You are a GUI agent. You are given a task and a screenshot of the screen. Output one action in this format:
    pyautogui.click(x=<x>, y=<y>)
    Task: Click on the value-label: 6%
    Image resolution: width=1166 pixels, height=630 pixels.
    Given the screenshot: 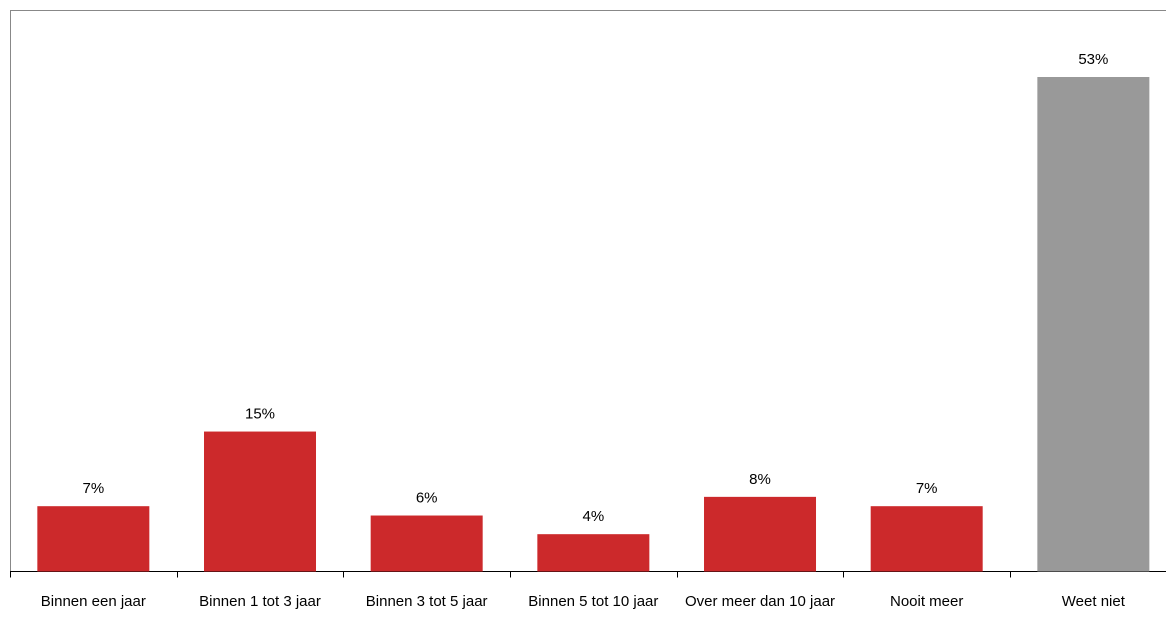 What is the action you would take?
    pyautogui.click(x=427, y=498)
    